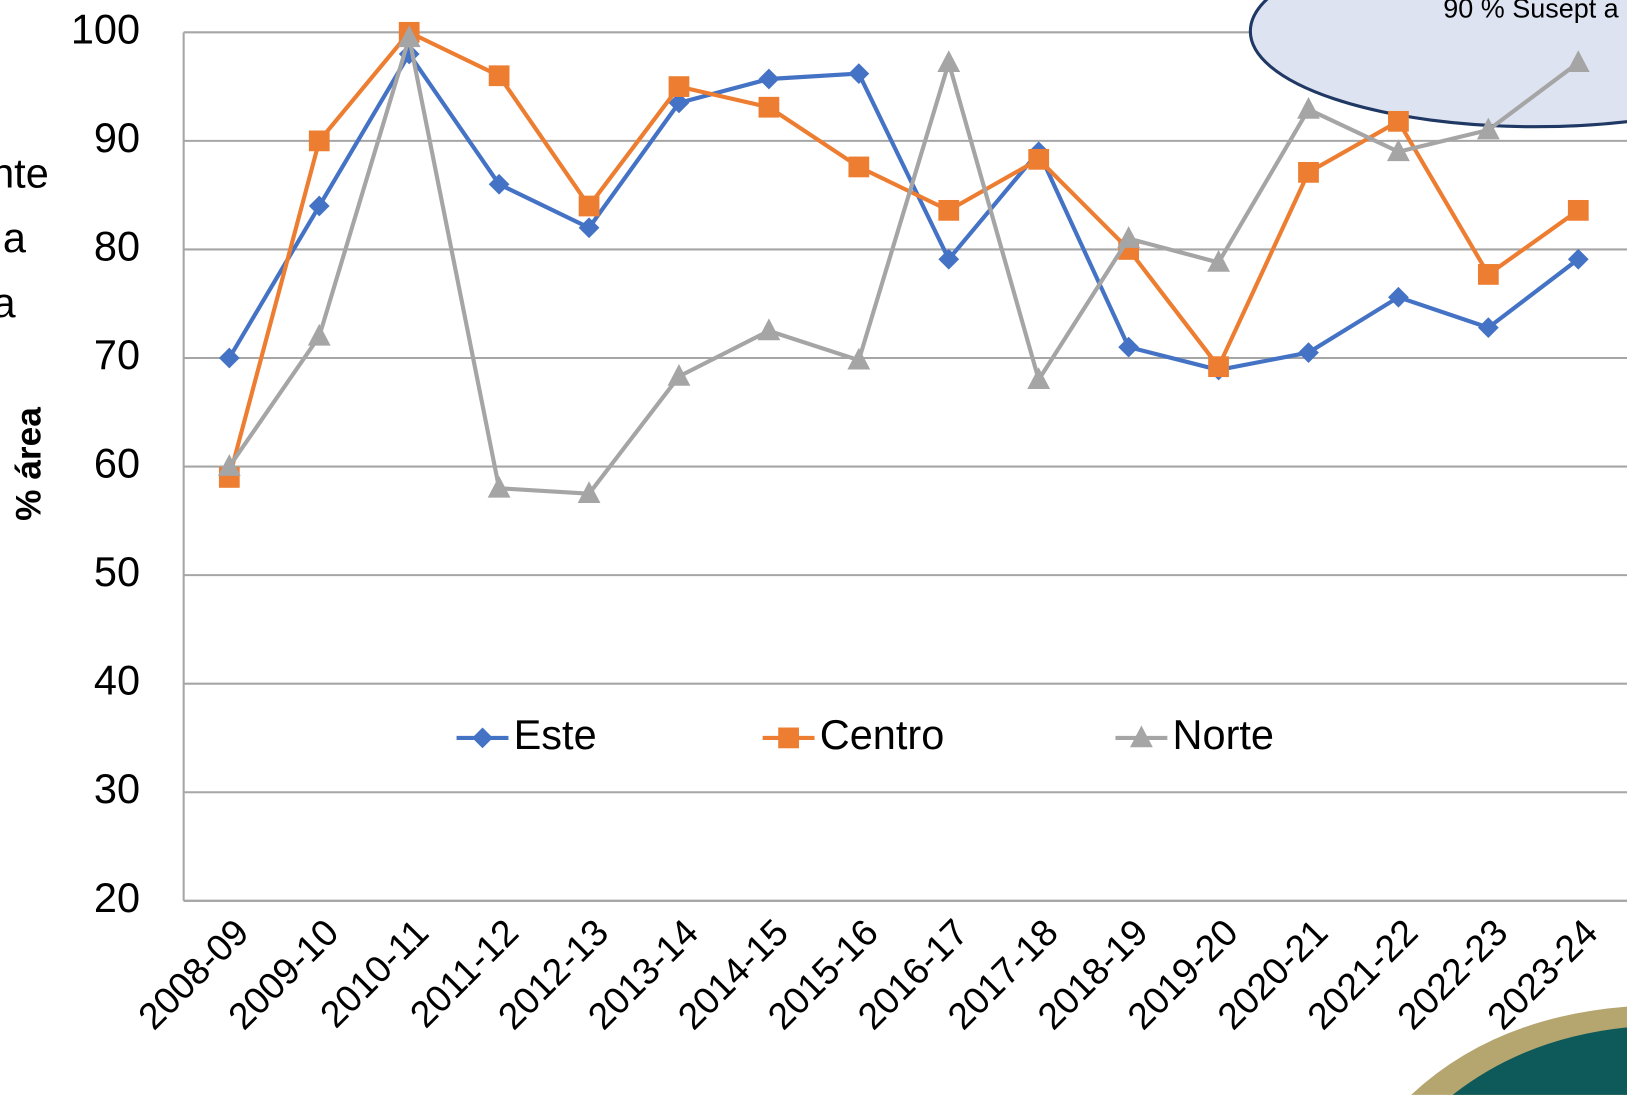 The height and width of the screenshot is (1100, 1627). What do you see at coordinates (117, 897) in the screenshot?
I see `y-tick-label: 20` at bounding box center [117, 897].